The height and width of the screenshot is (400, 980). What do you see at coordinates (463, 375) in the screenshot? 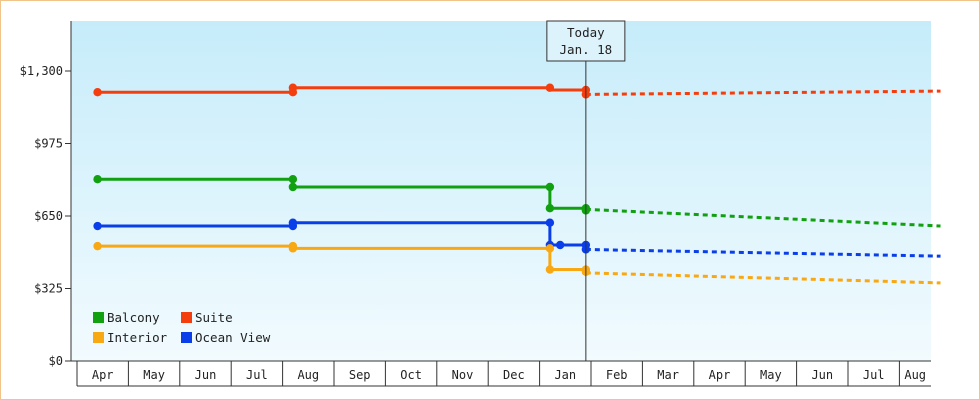
I see `x-tick-label: Nov` at bounding box center [463, 375].